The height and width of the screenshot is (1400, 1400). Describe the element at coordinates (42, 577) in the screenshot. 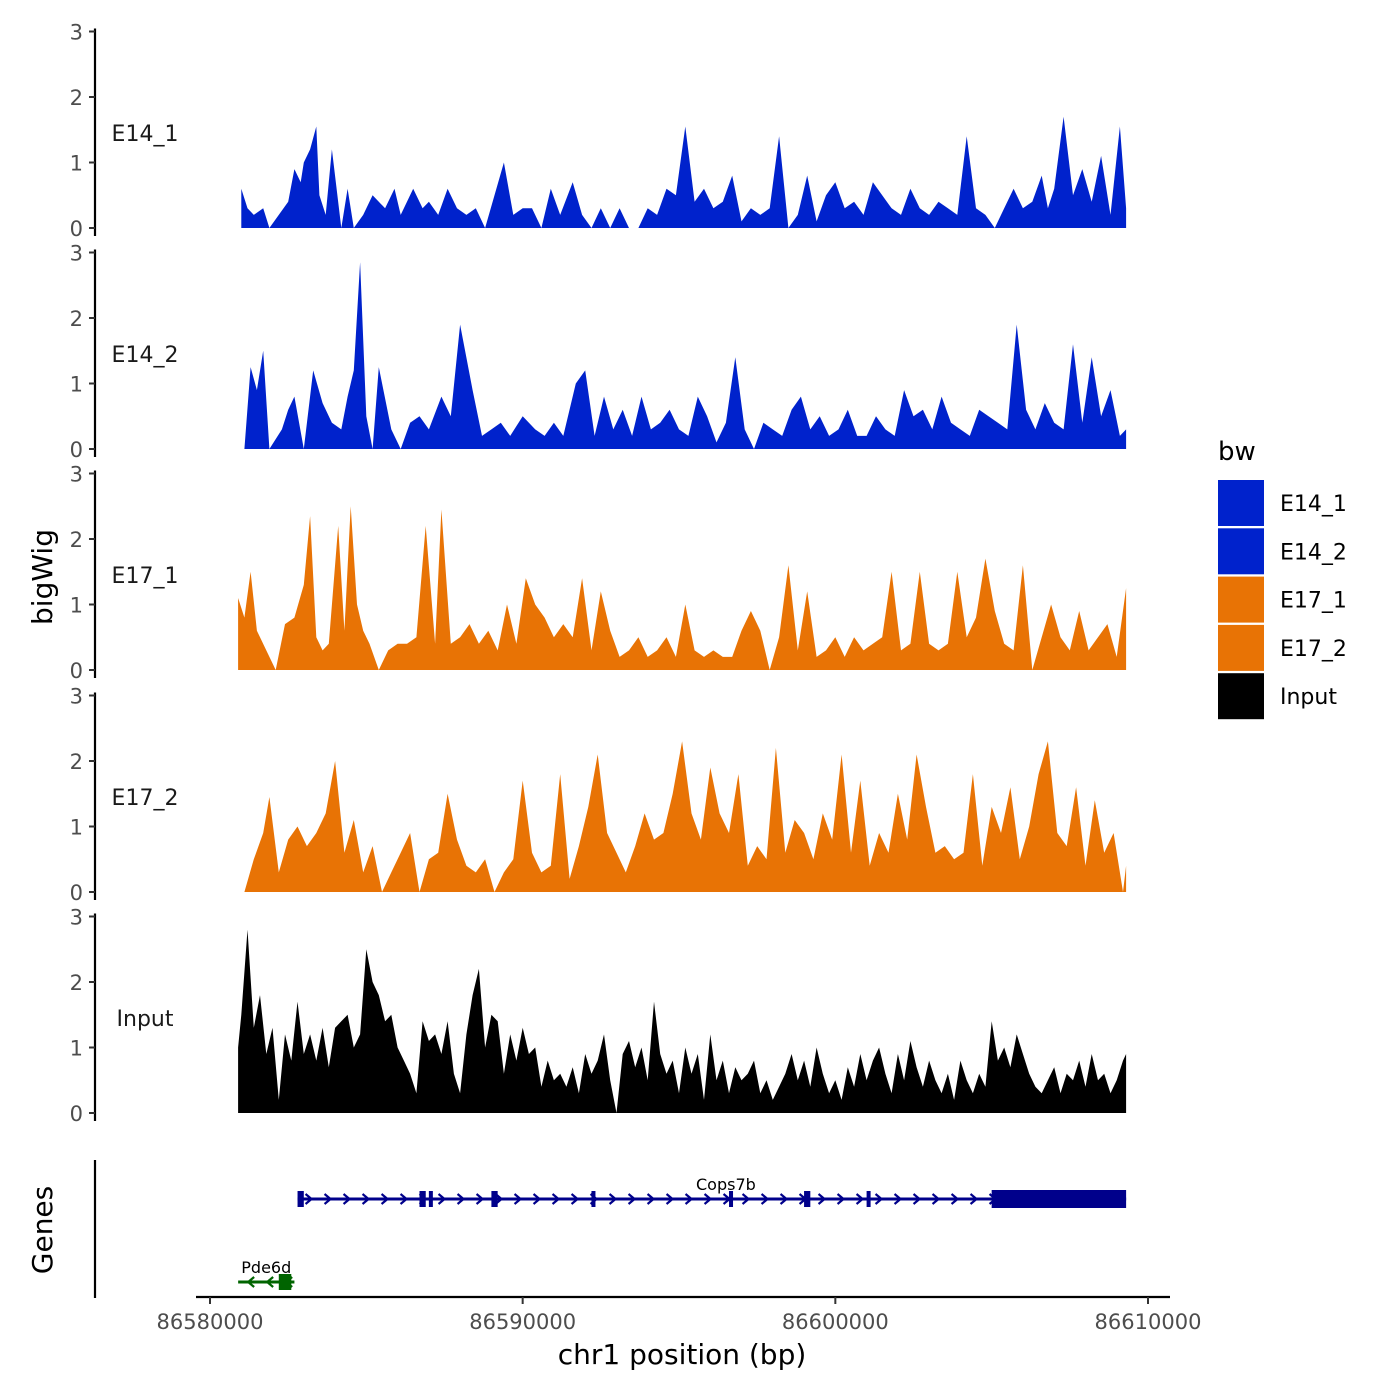

I see `y-axis-title: bigWig` at that location.